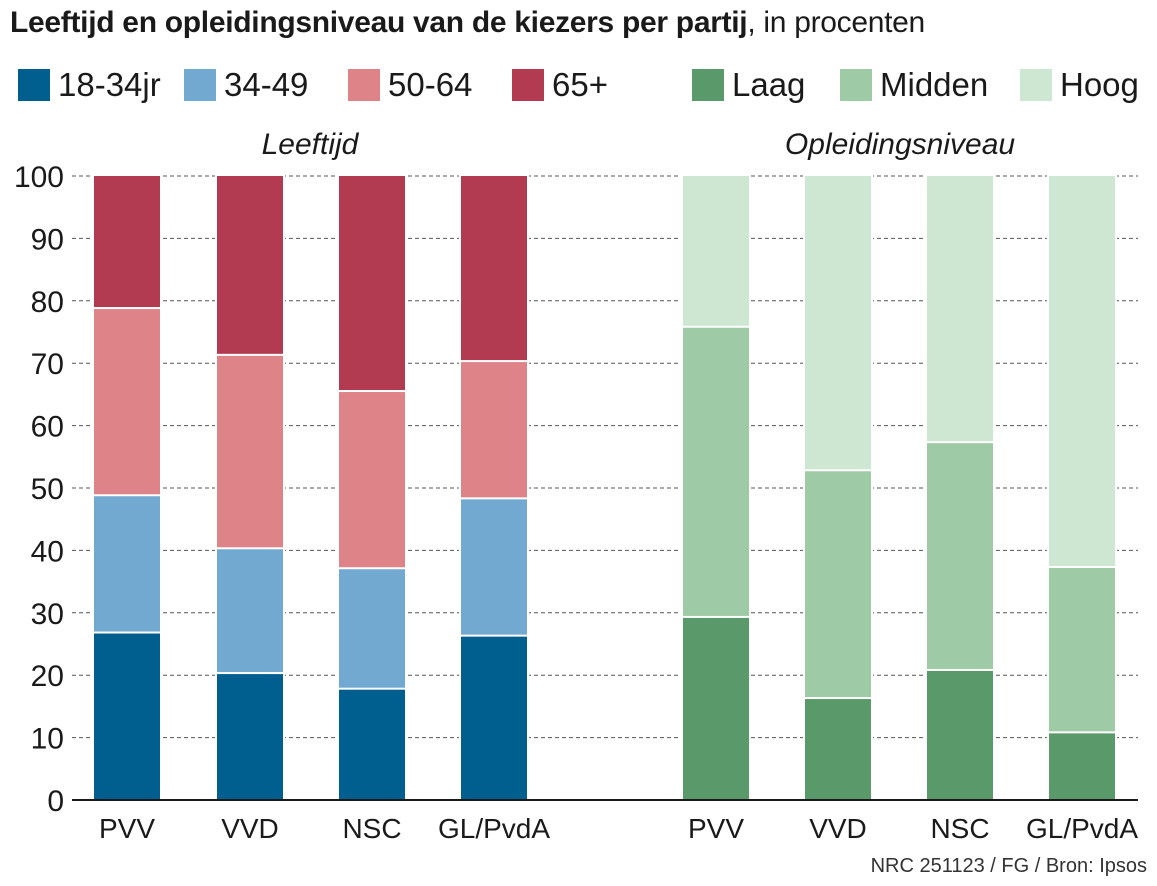 The image size is (1157, 886). I want to click on legend-item-hoog: Hoog, so click(1079, 85).